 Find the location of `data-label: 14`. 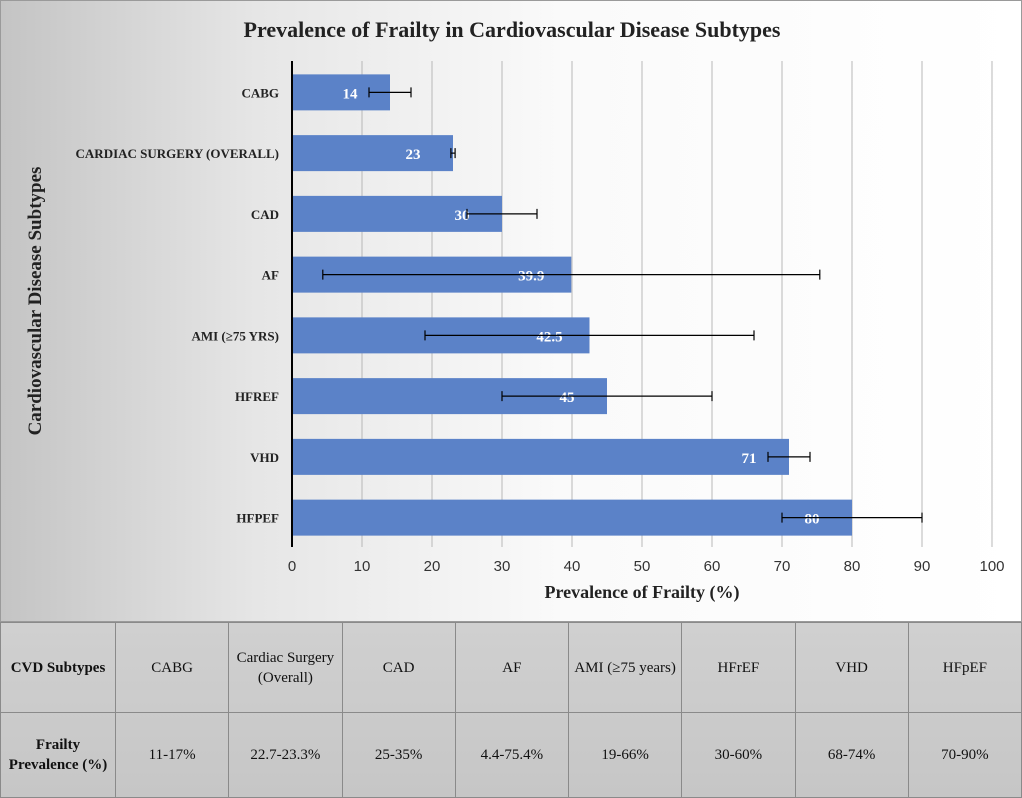

data-label: 14 is located at coordinates (351, 94).